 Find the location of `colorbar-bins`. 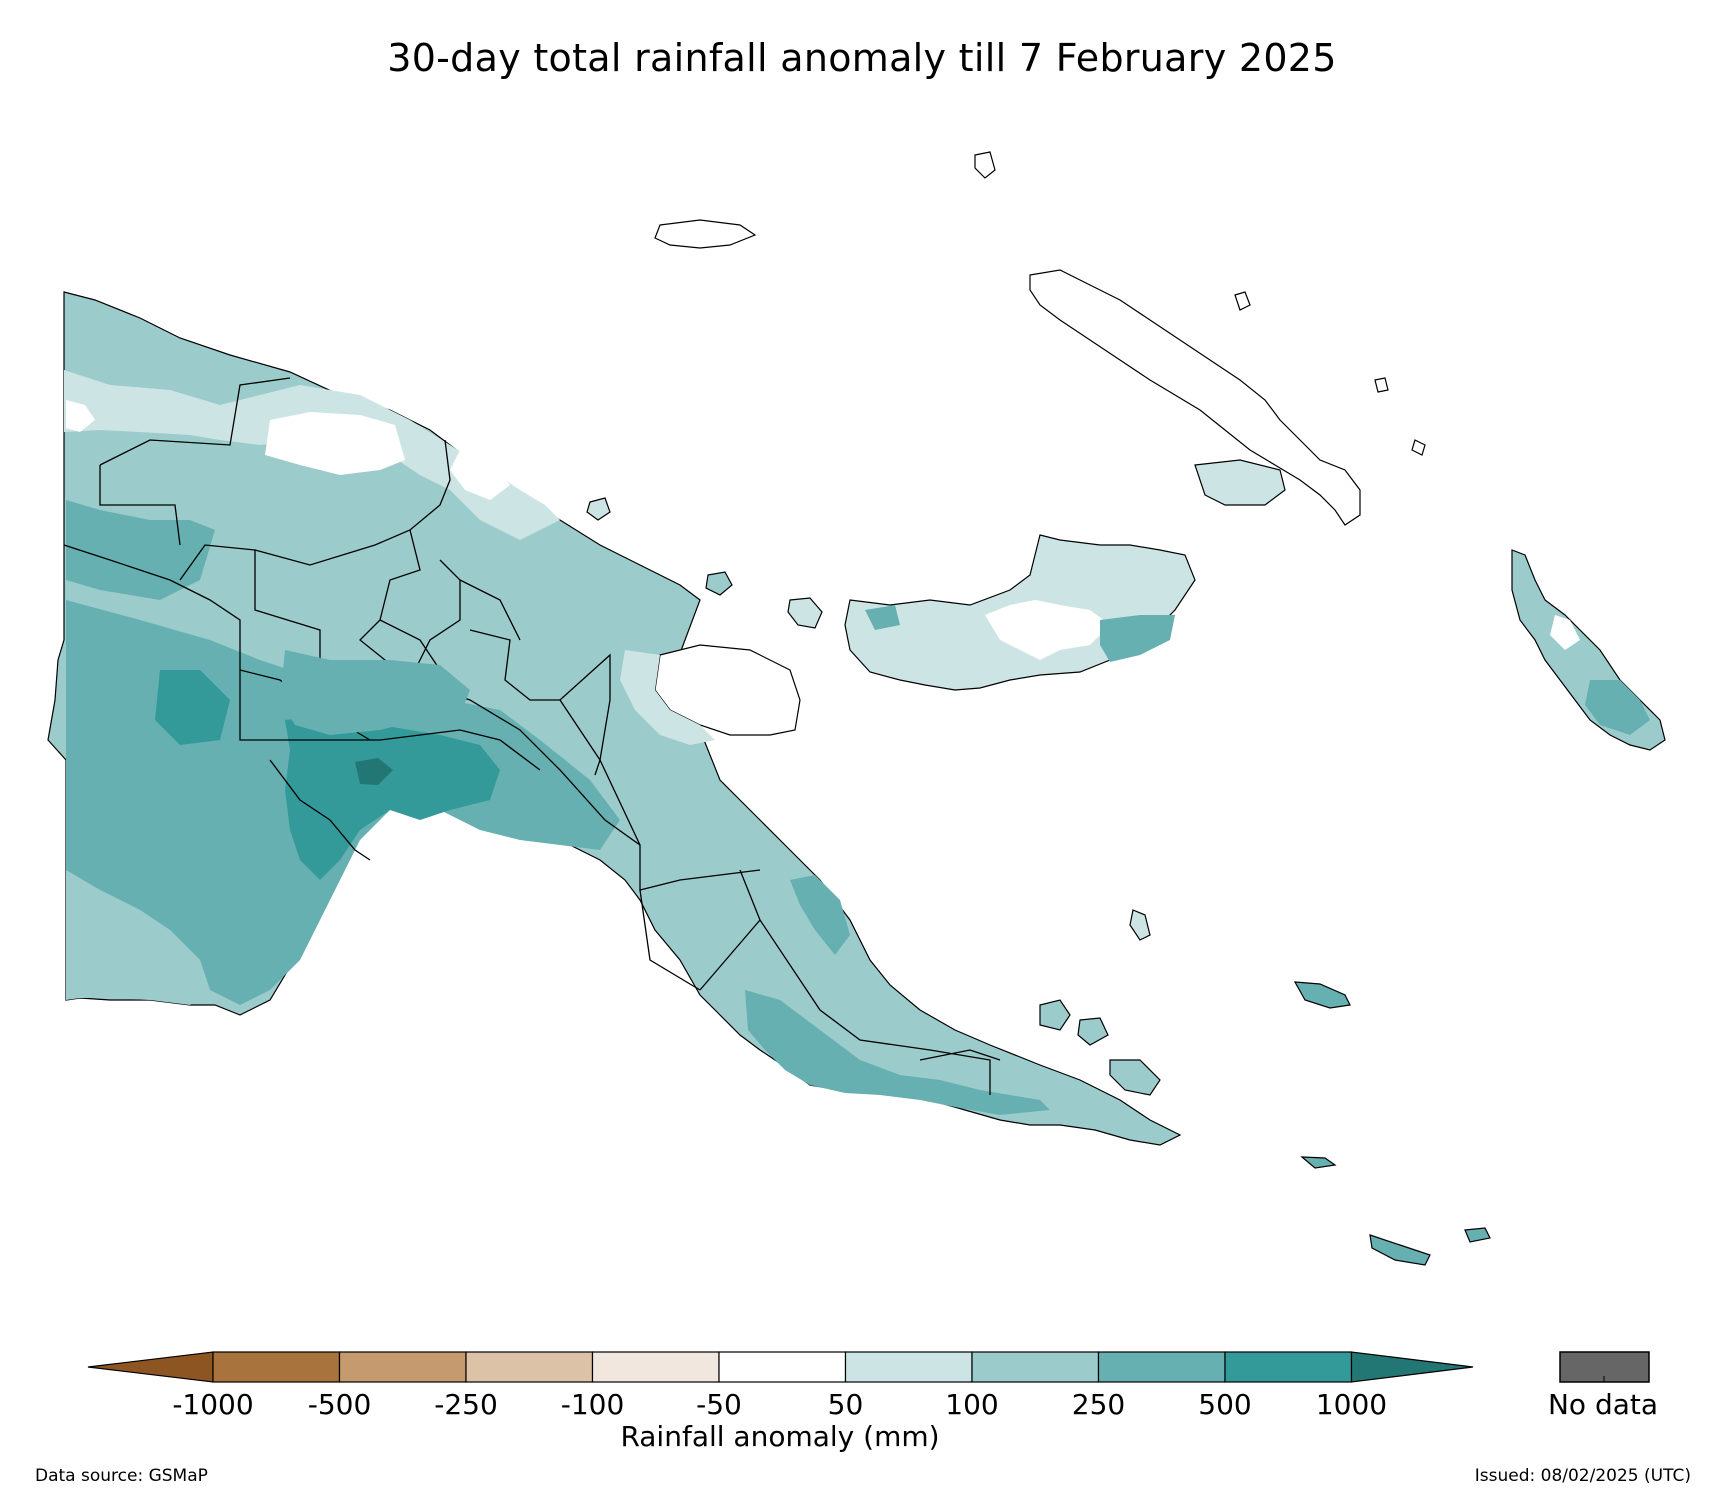

colorbar-bins is located at coordinates (780, 1367).